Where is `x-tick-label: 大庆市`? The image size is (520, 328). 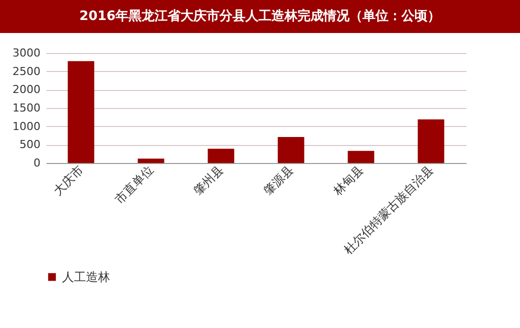 x-tick-label: 大庆市 is located at coordinates (68, 180).